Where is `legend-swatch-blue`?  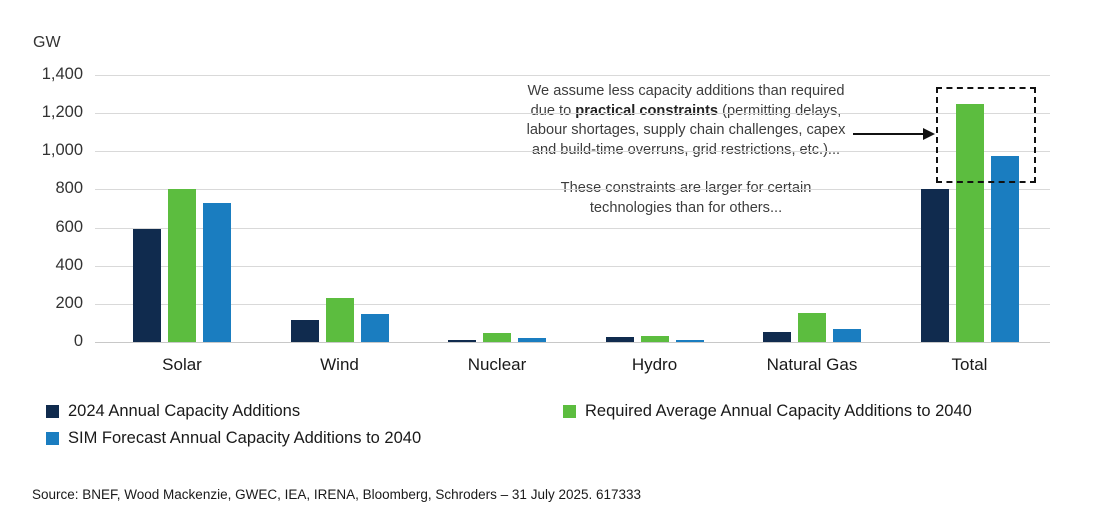
legend-swatch-blue is located at coordinates (52, 438).